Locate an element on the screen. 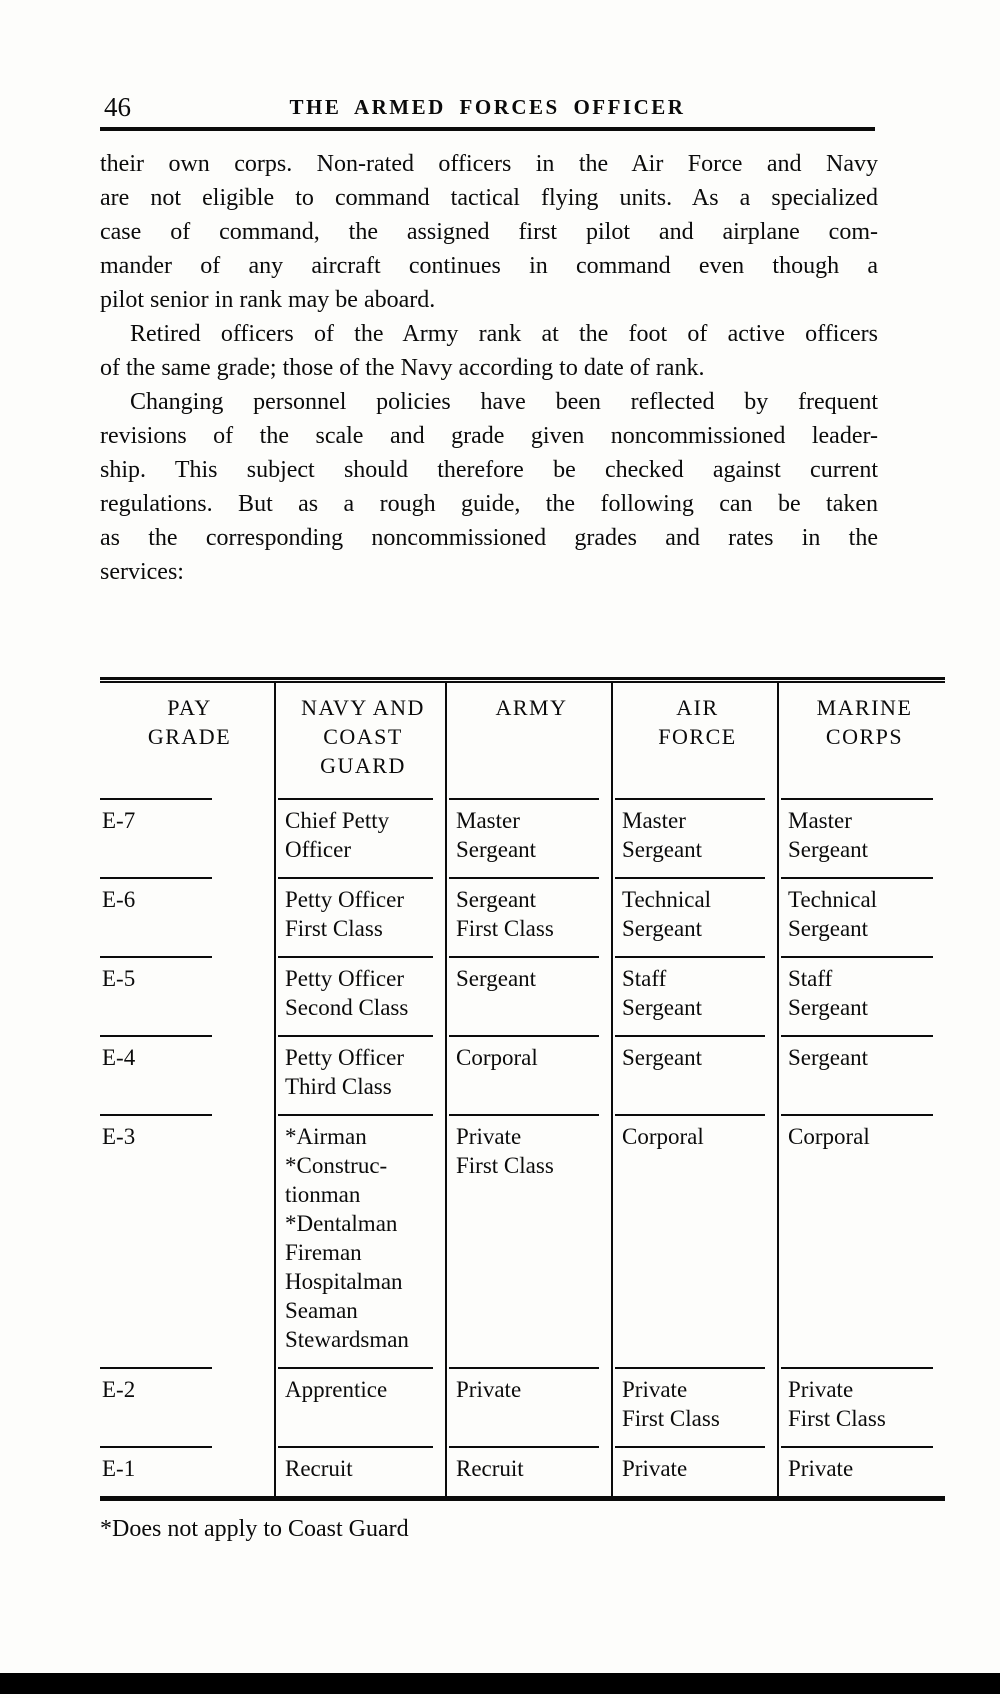  table-cell-marine_corps: Private is located at coordinates (861, 1472).